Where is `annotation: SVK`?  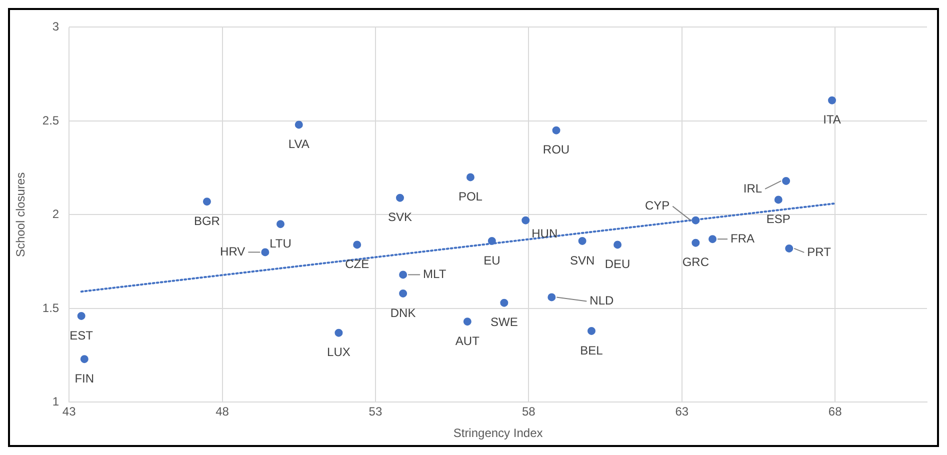 annotation: SVK is located at coordinates (400, 217).